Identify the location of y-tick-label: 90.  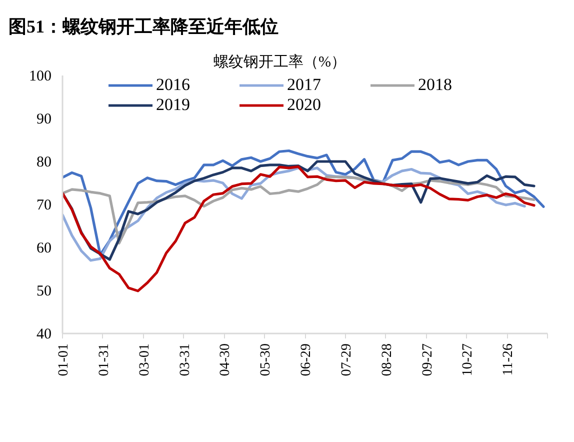
(44, 120).